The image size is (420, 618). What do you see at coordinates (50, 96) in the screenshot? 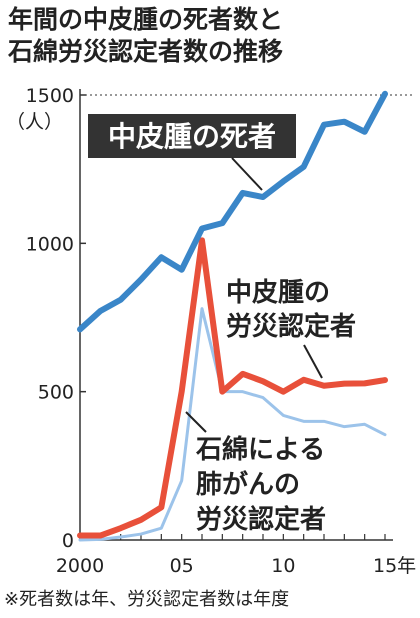
I see `y-tick-label: 1500` at bounding box center [50, 96].